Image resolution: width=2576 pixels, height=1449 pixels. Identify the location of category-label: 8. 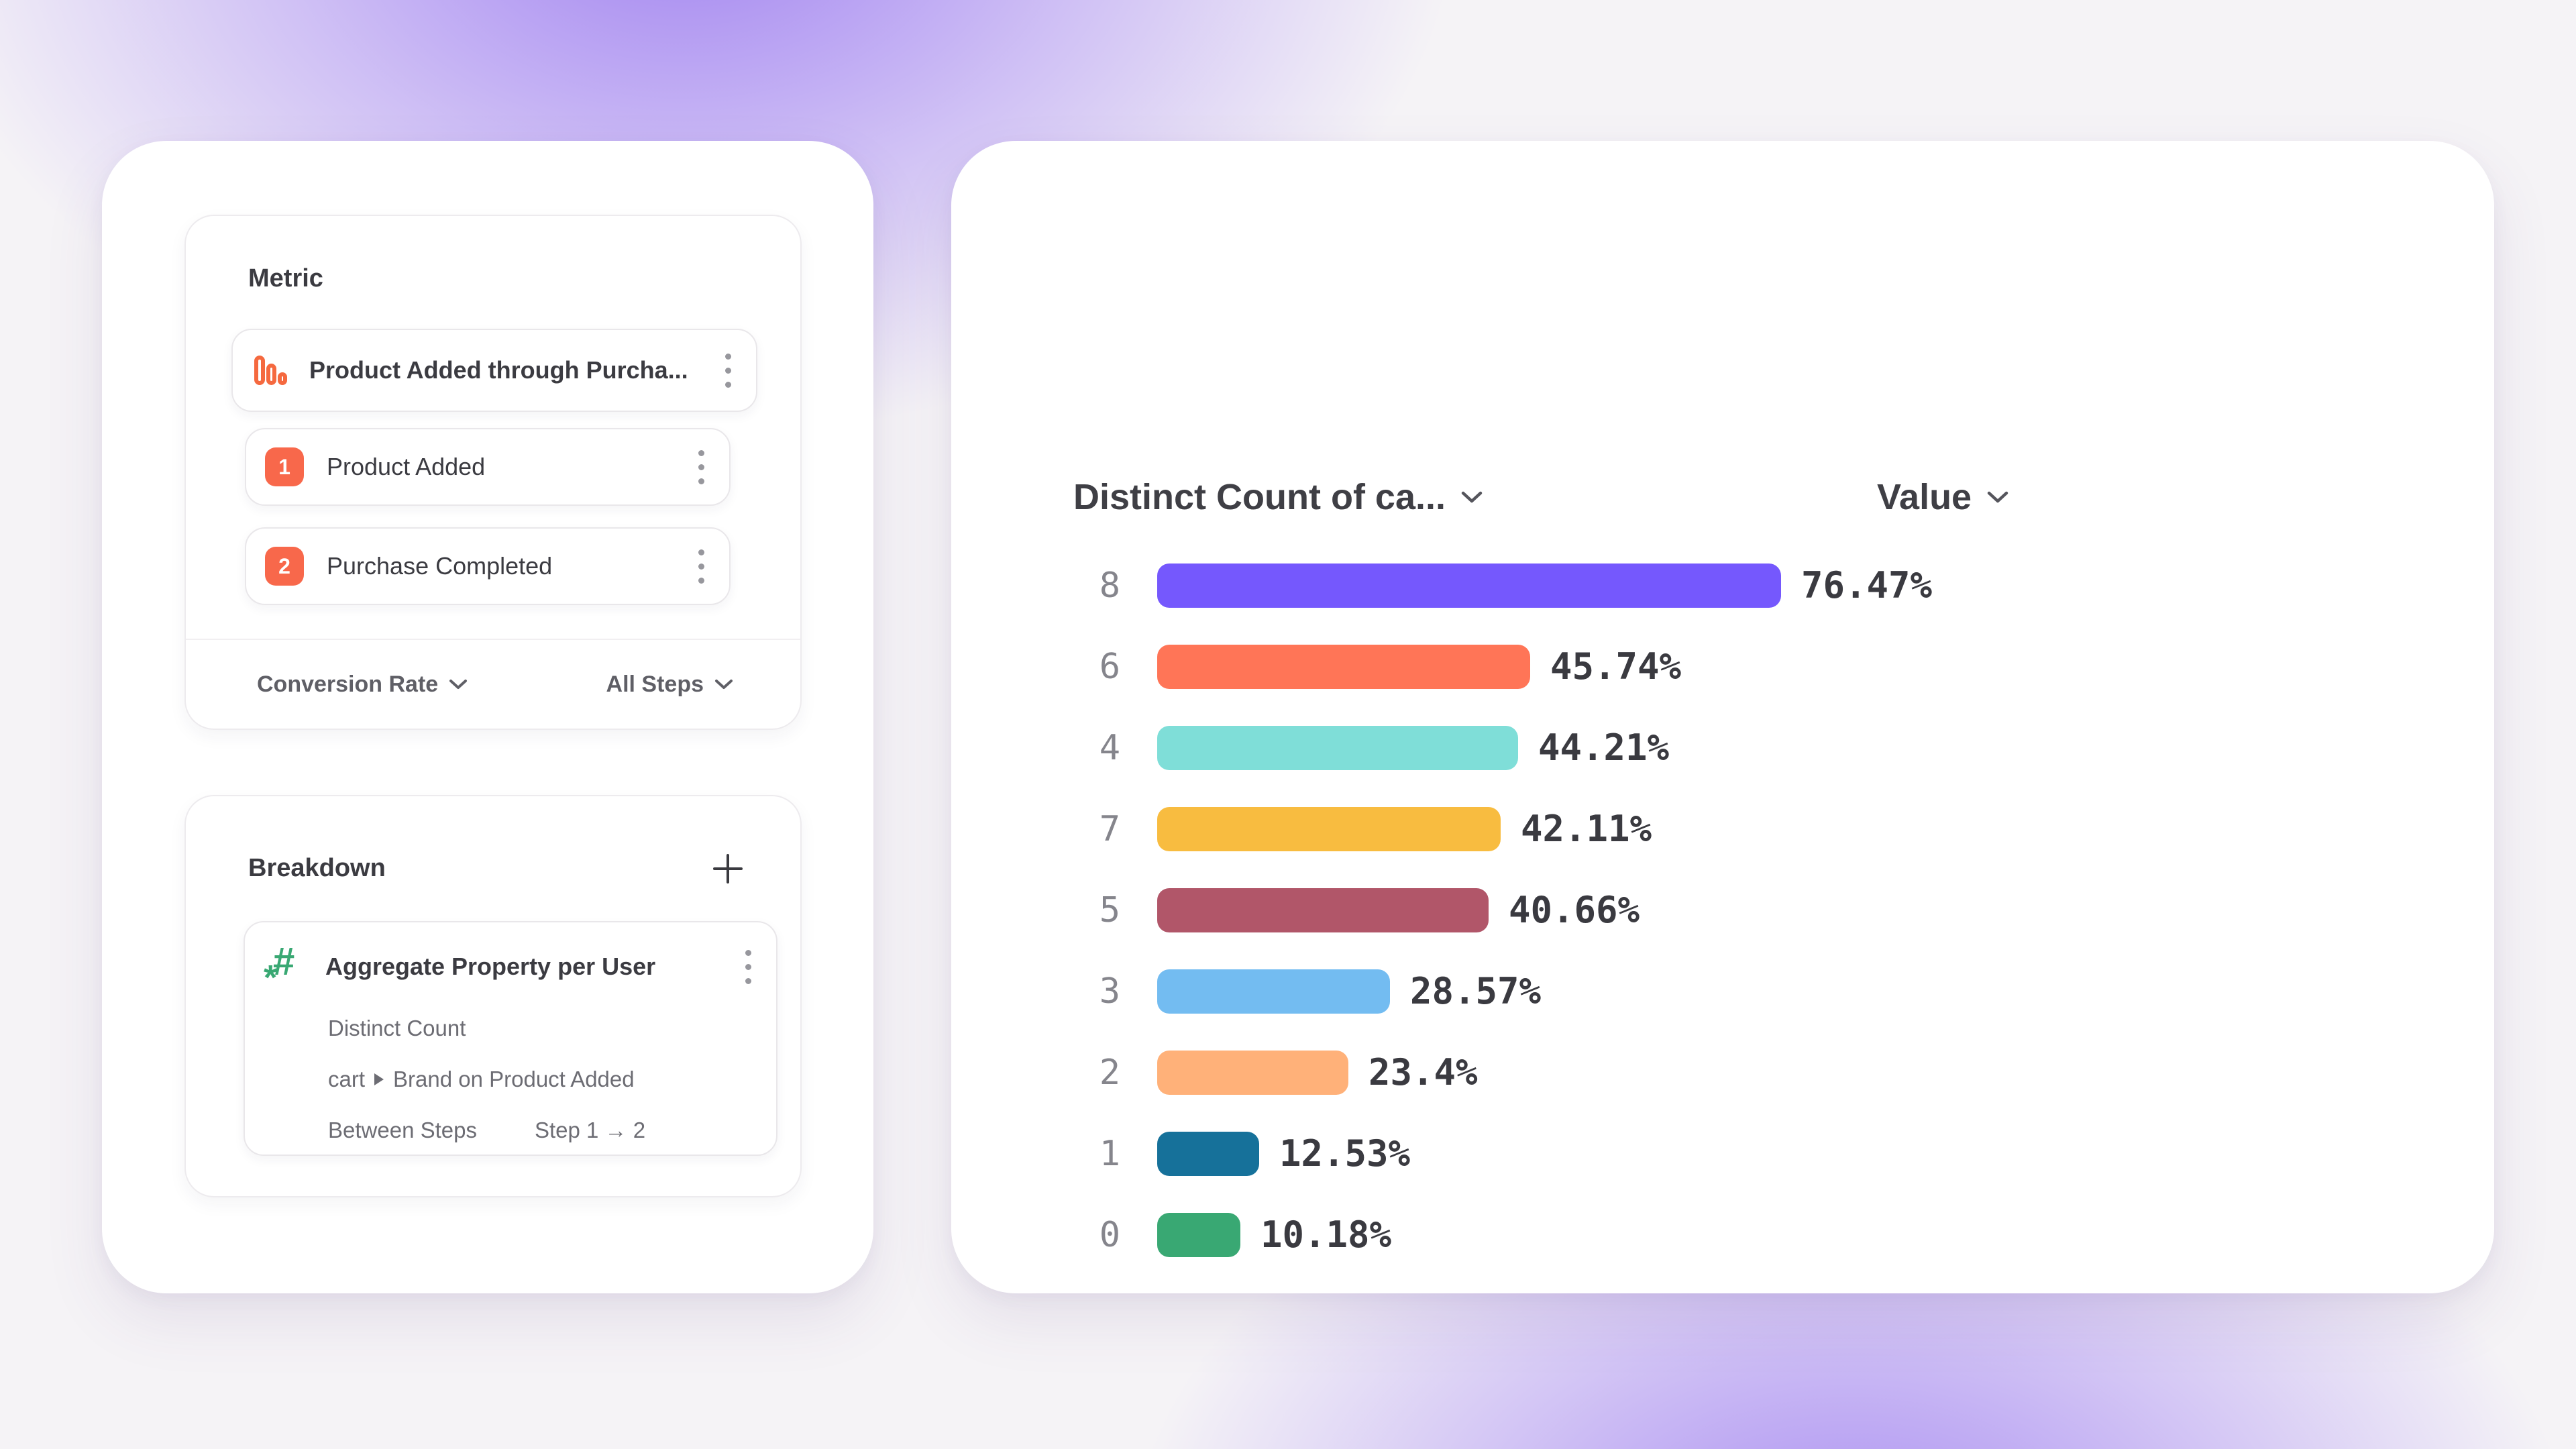
(1109, 585).